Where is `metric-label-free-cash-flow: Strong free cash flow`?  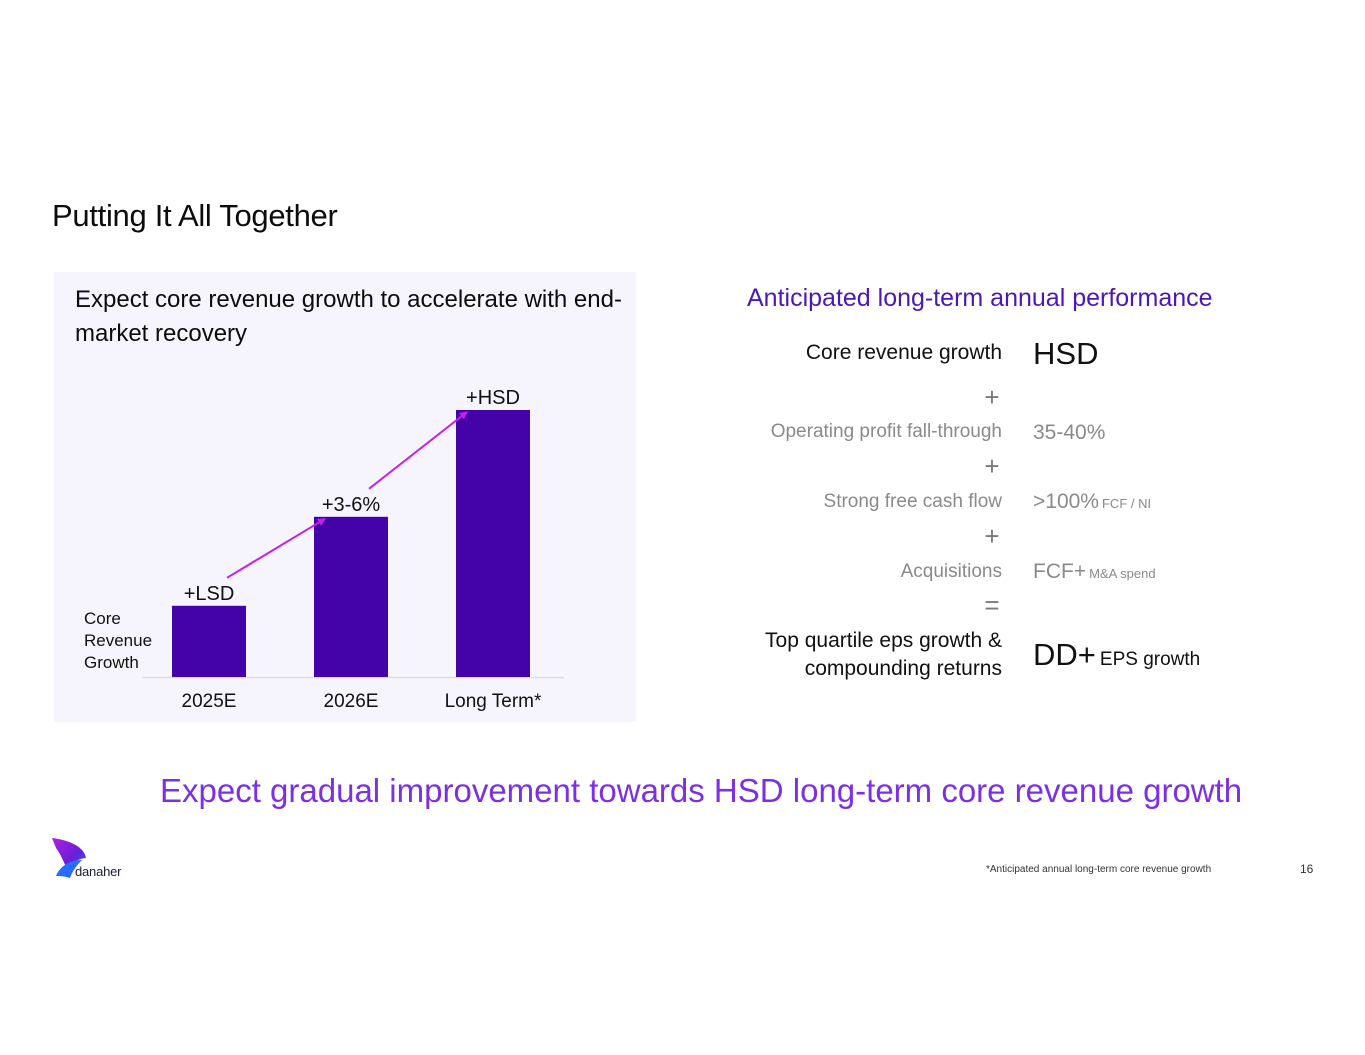
metric-label-free-cash-flow: Strong free cash flow is located at coordinates (912, 501).